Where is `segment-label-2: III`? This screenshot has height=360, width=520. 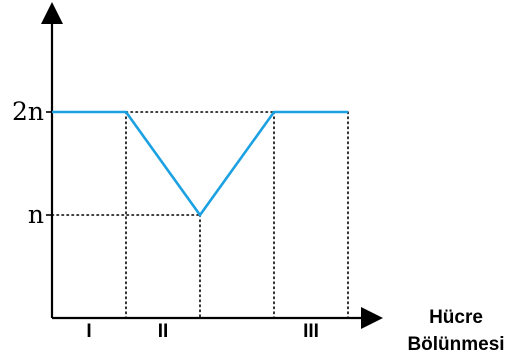
segment-label-2: III is located at coordinates (311, 331).